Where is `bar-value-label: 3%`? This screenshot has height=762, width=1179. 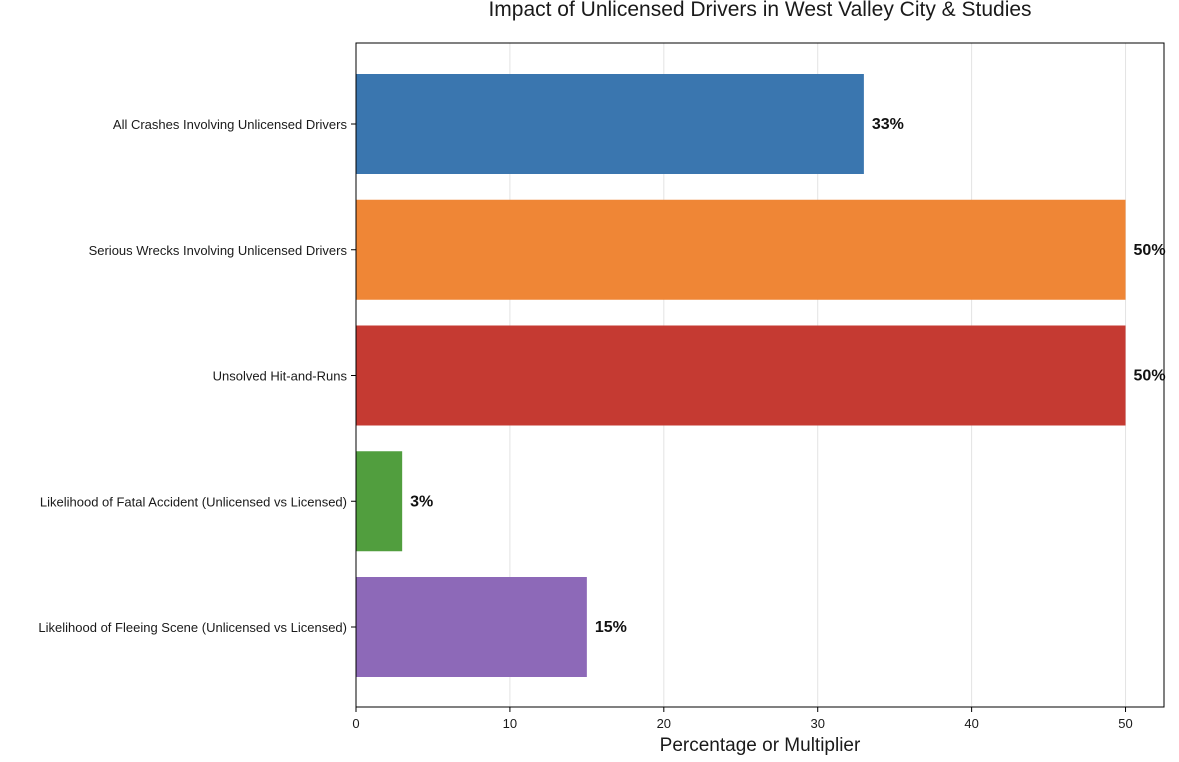
bar-value-label: 3% is located at coordinates (421, 501).